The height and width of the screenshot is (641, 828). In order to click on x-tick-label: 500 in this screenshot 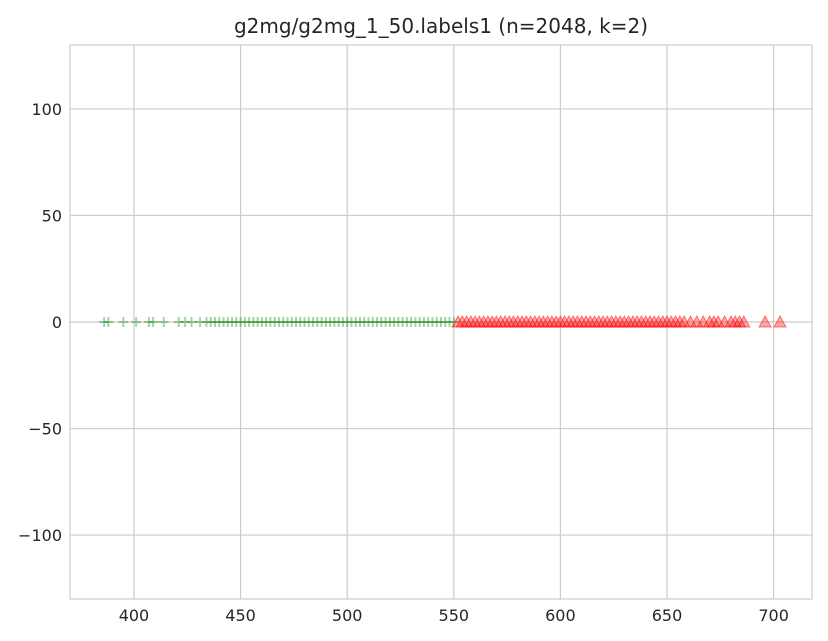, I will do `click(347, 615)`.